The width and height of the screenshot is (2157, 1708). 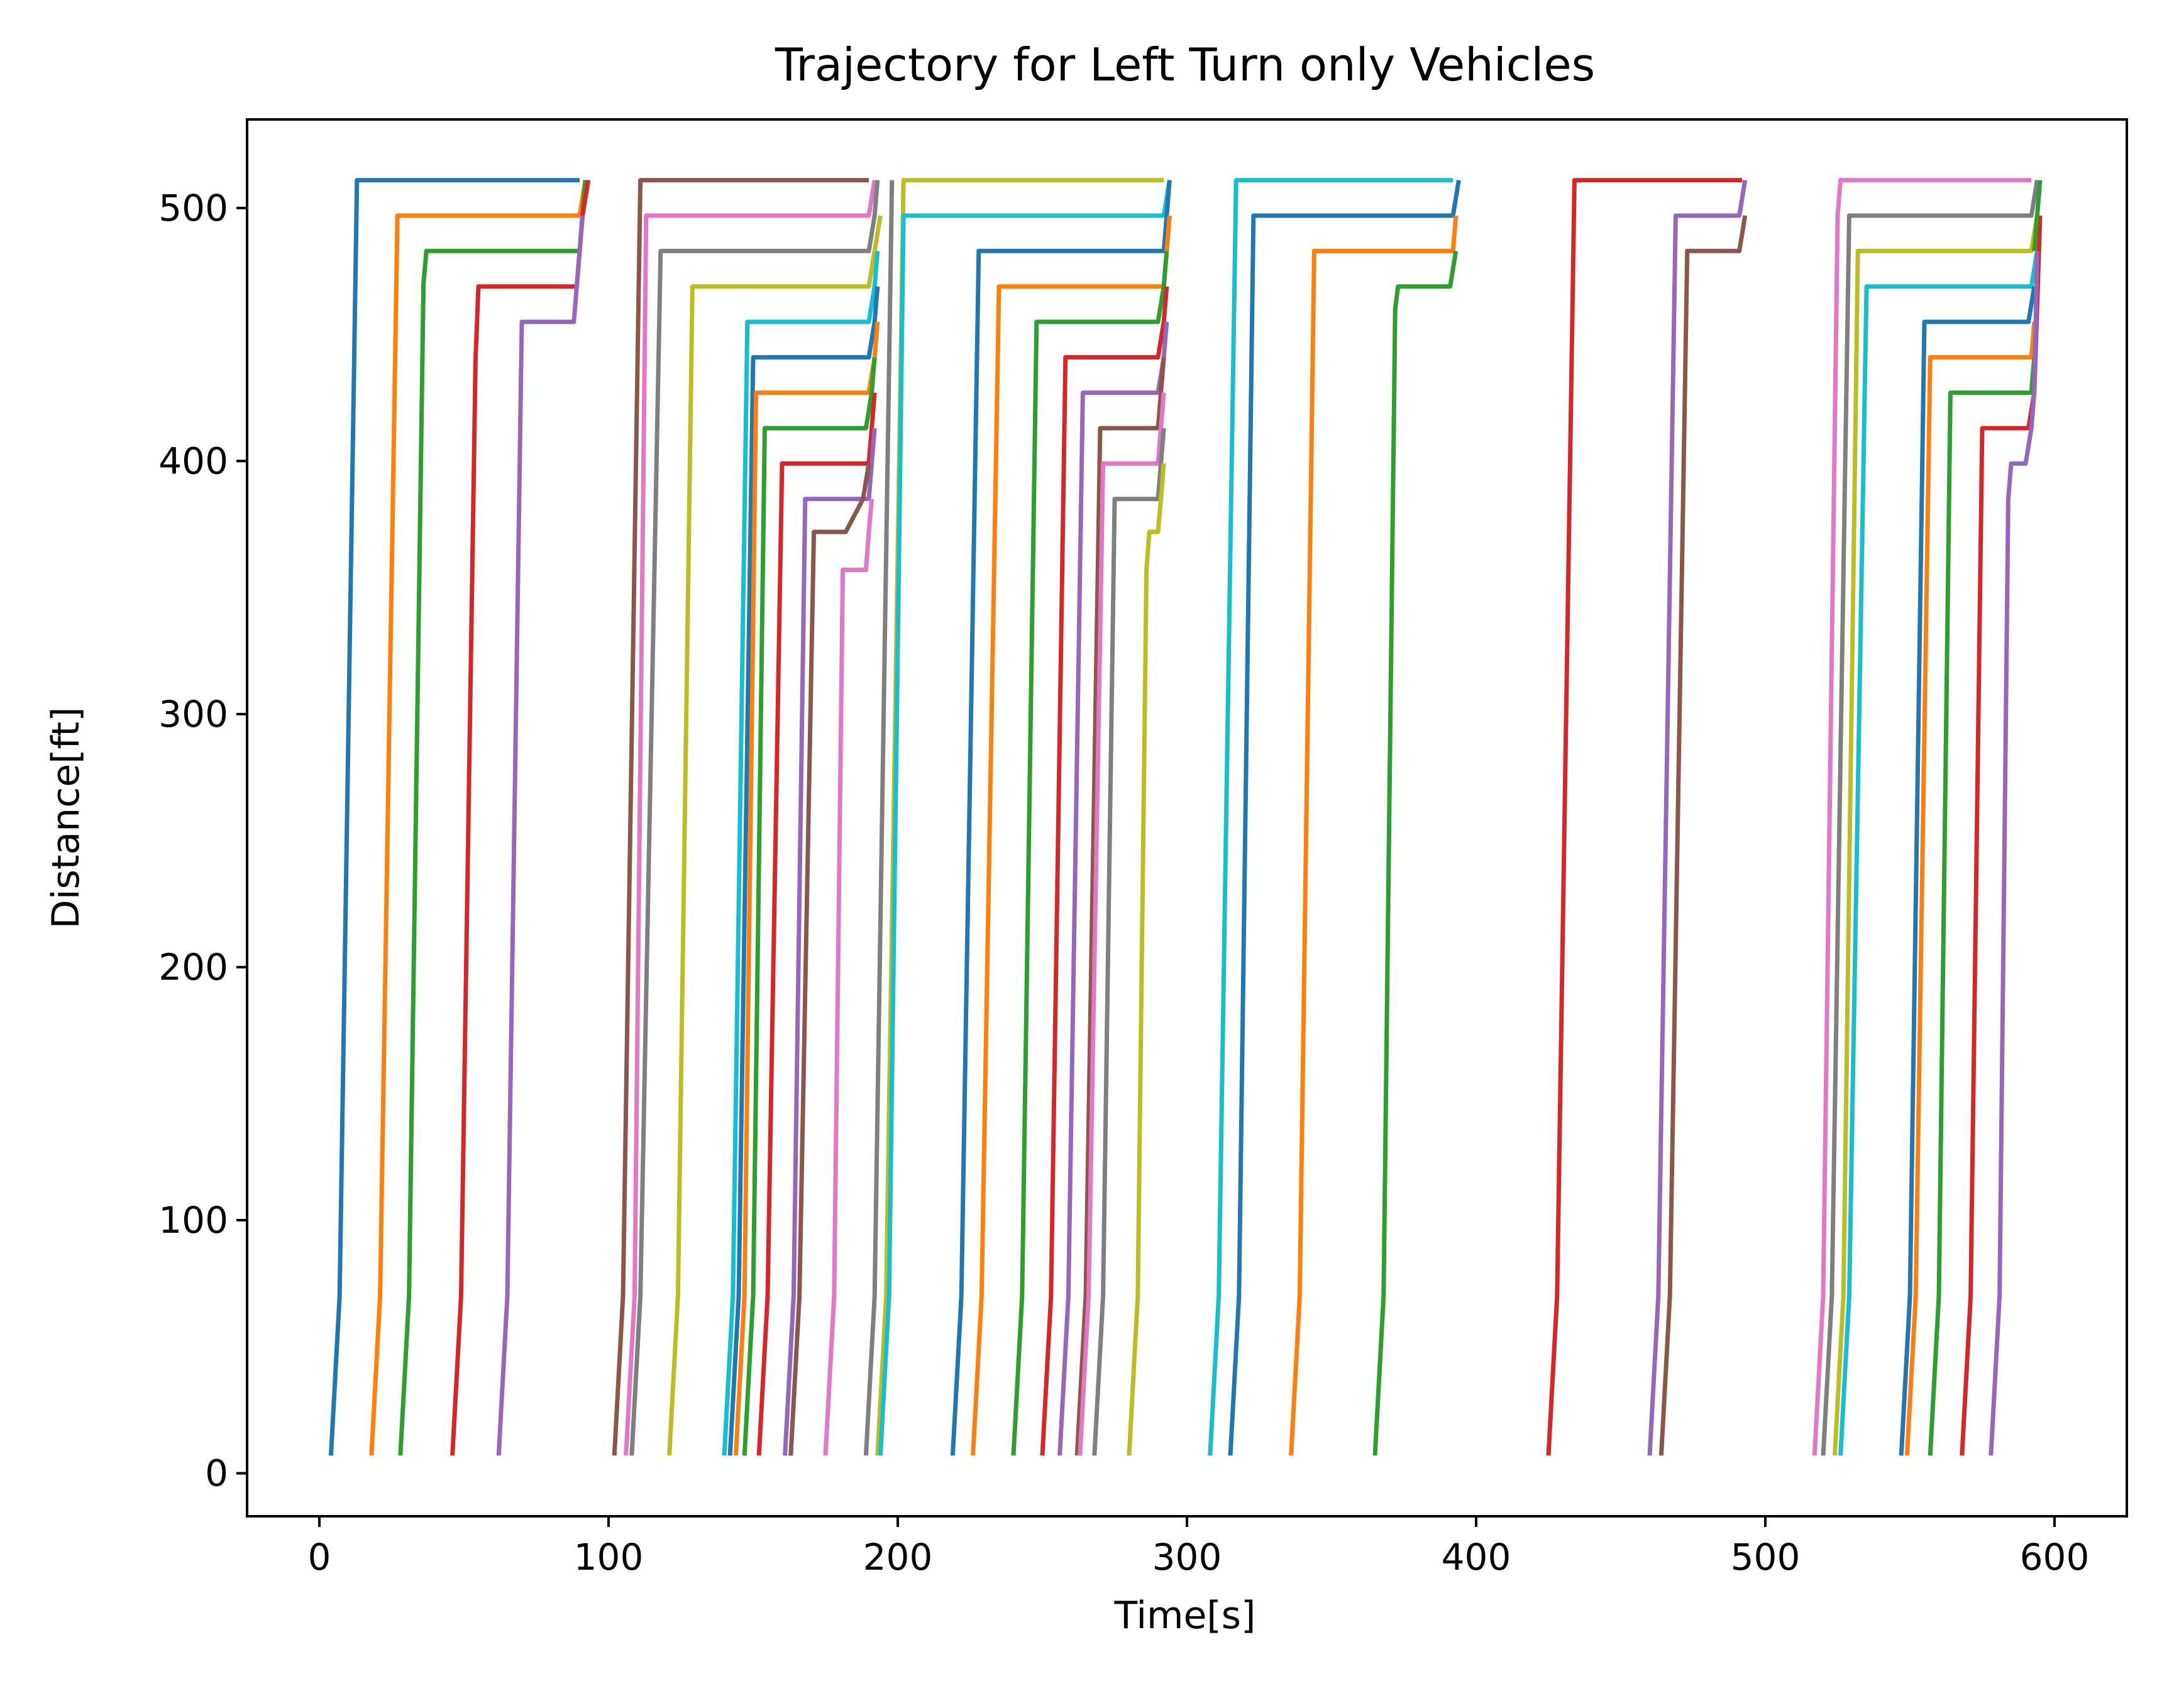 I want to click on y-axis: 0 100 200 300 400 500, so click(x=202, y=841).